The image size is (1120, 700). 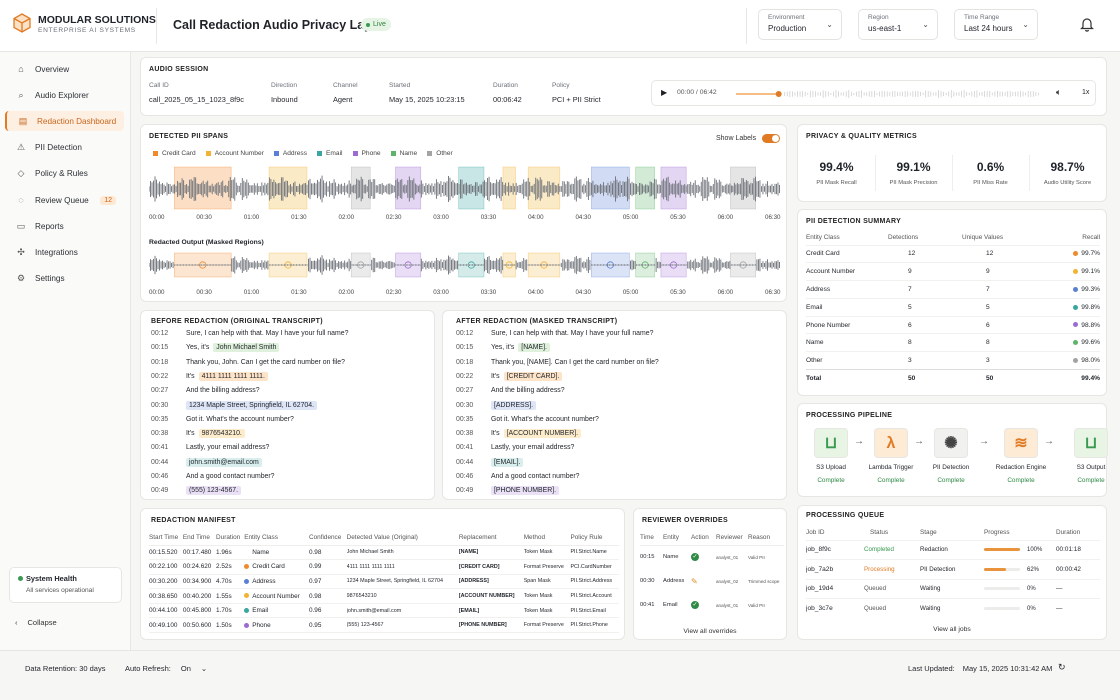 What do you see at coordinates (618, 447) in the screenshot?
I see `transcript-line: 00:41 Lastly, your email address?` at bounding box center [618, 447].